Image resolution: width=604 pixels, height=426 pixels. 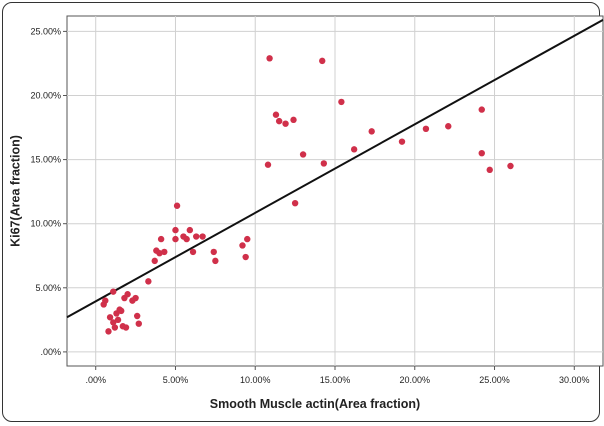 What do you see at coordinates (176, 380) in the screenshot?
I see `x-tick-label: 5.00%` at bounding box center [176, 380].